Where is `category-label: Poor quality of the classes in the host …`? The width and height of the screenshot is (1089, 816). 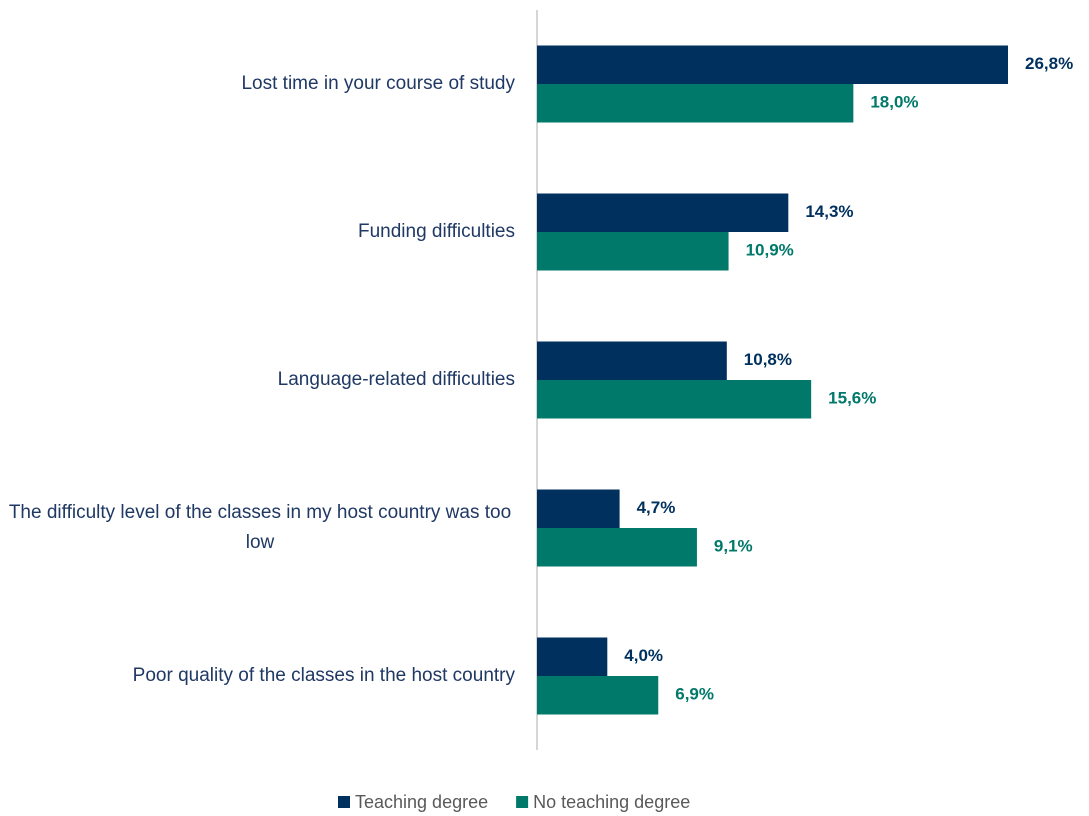
category-label: Poor quality of the classes in the host … is located at coordinates (323, 675).